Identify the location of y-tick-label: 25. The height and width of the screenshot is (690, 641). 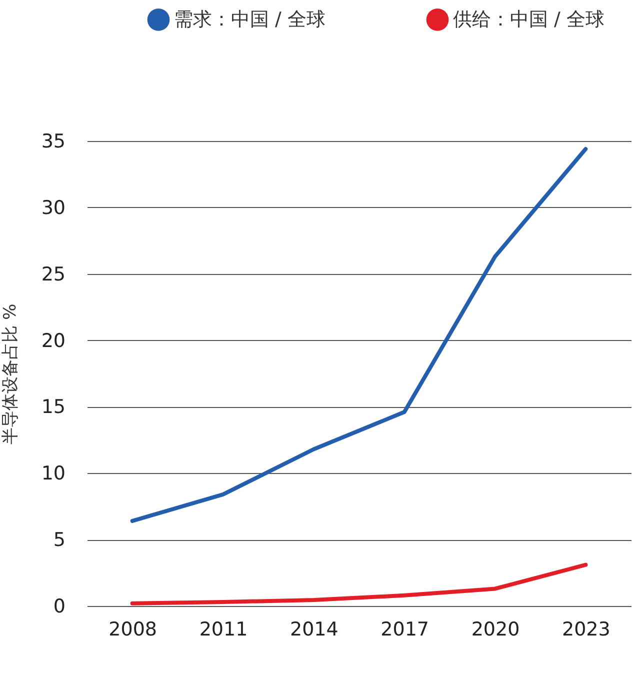
(53, 274).